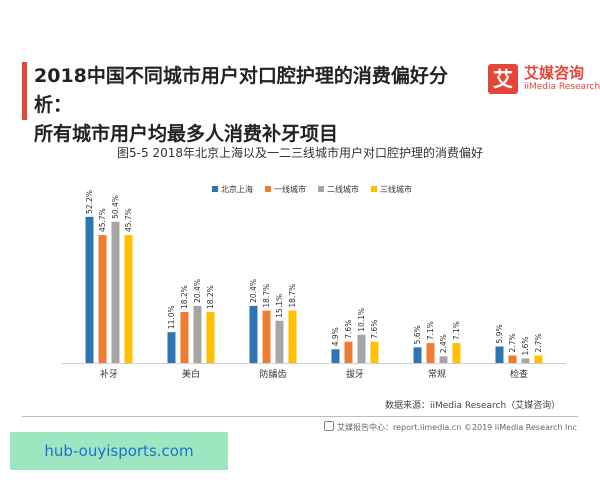 The height and width of the screenshot is (480, 600). Describe the element at coordinates (24, 91) in the screenshot. I see `headline-accent-bar` at that location.